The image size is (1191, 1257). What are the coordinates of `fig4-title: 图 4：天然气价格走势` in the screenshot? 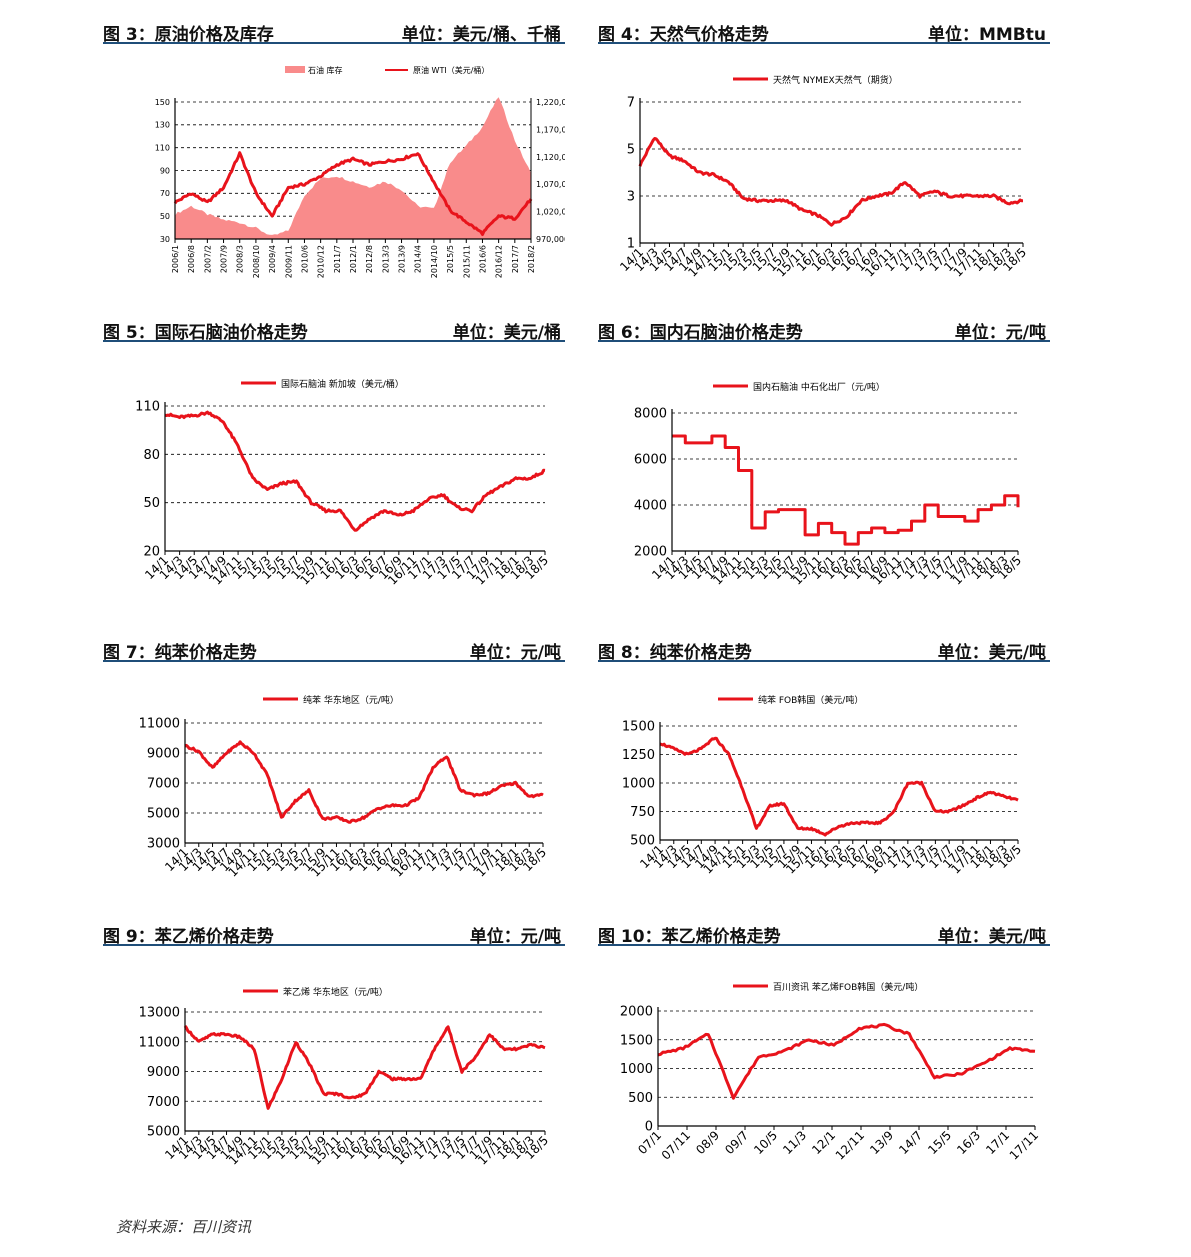 It's located at (683, 35).